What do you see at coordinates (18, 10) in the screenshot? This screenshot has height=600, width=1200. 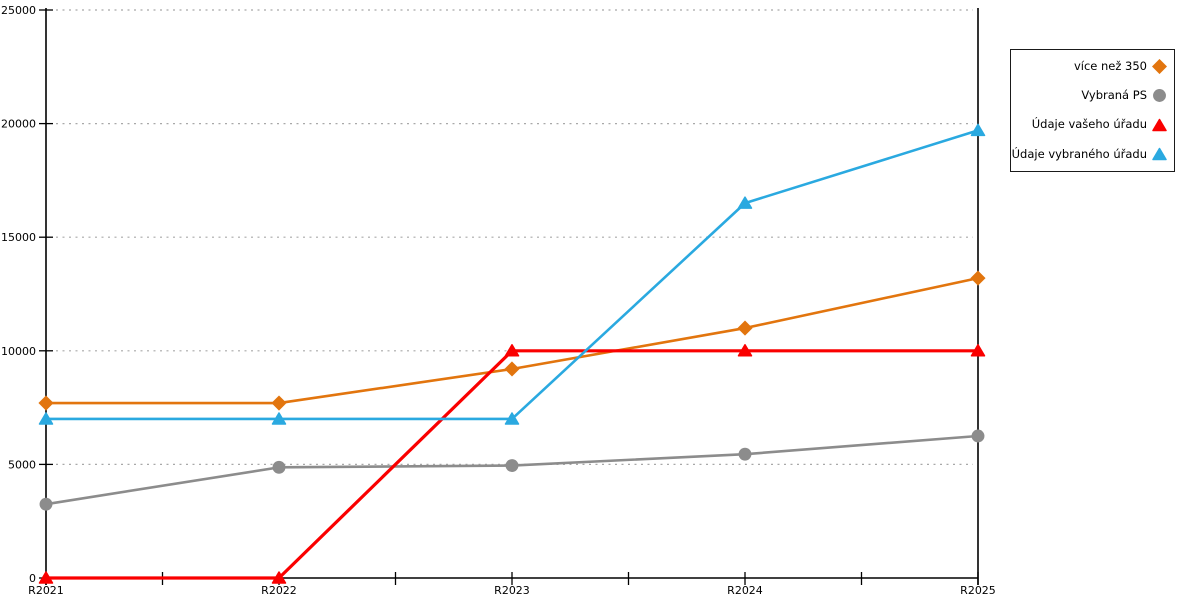 I see `y-axis-tick-label: 25000` at bounding box center [18, 10].